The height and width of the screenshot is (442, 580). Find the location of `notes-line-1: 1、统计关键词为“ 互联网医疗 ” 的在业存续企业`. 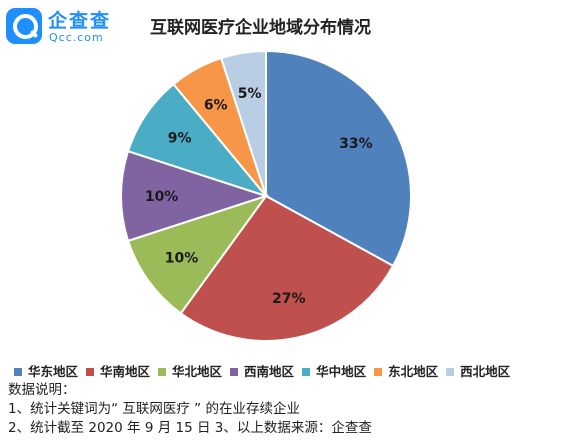

notes-line-1: 1、统计关键词为“ 互联网医疗 ” 的在业存续企业 is located at coordinates (154, 409).